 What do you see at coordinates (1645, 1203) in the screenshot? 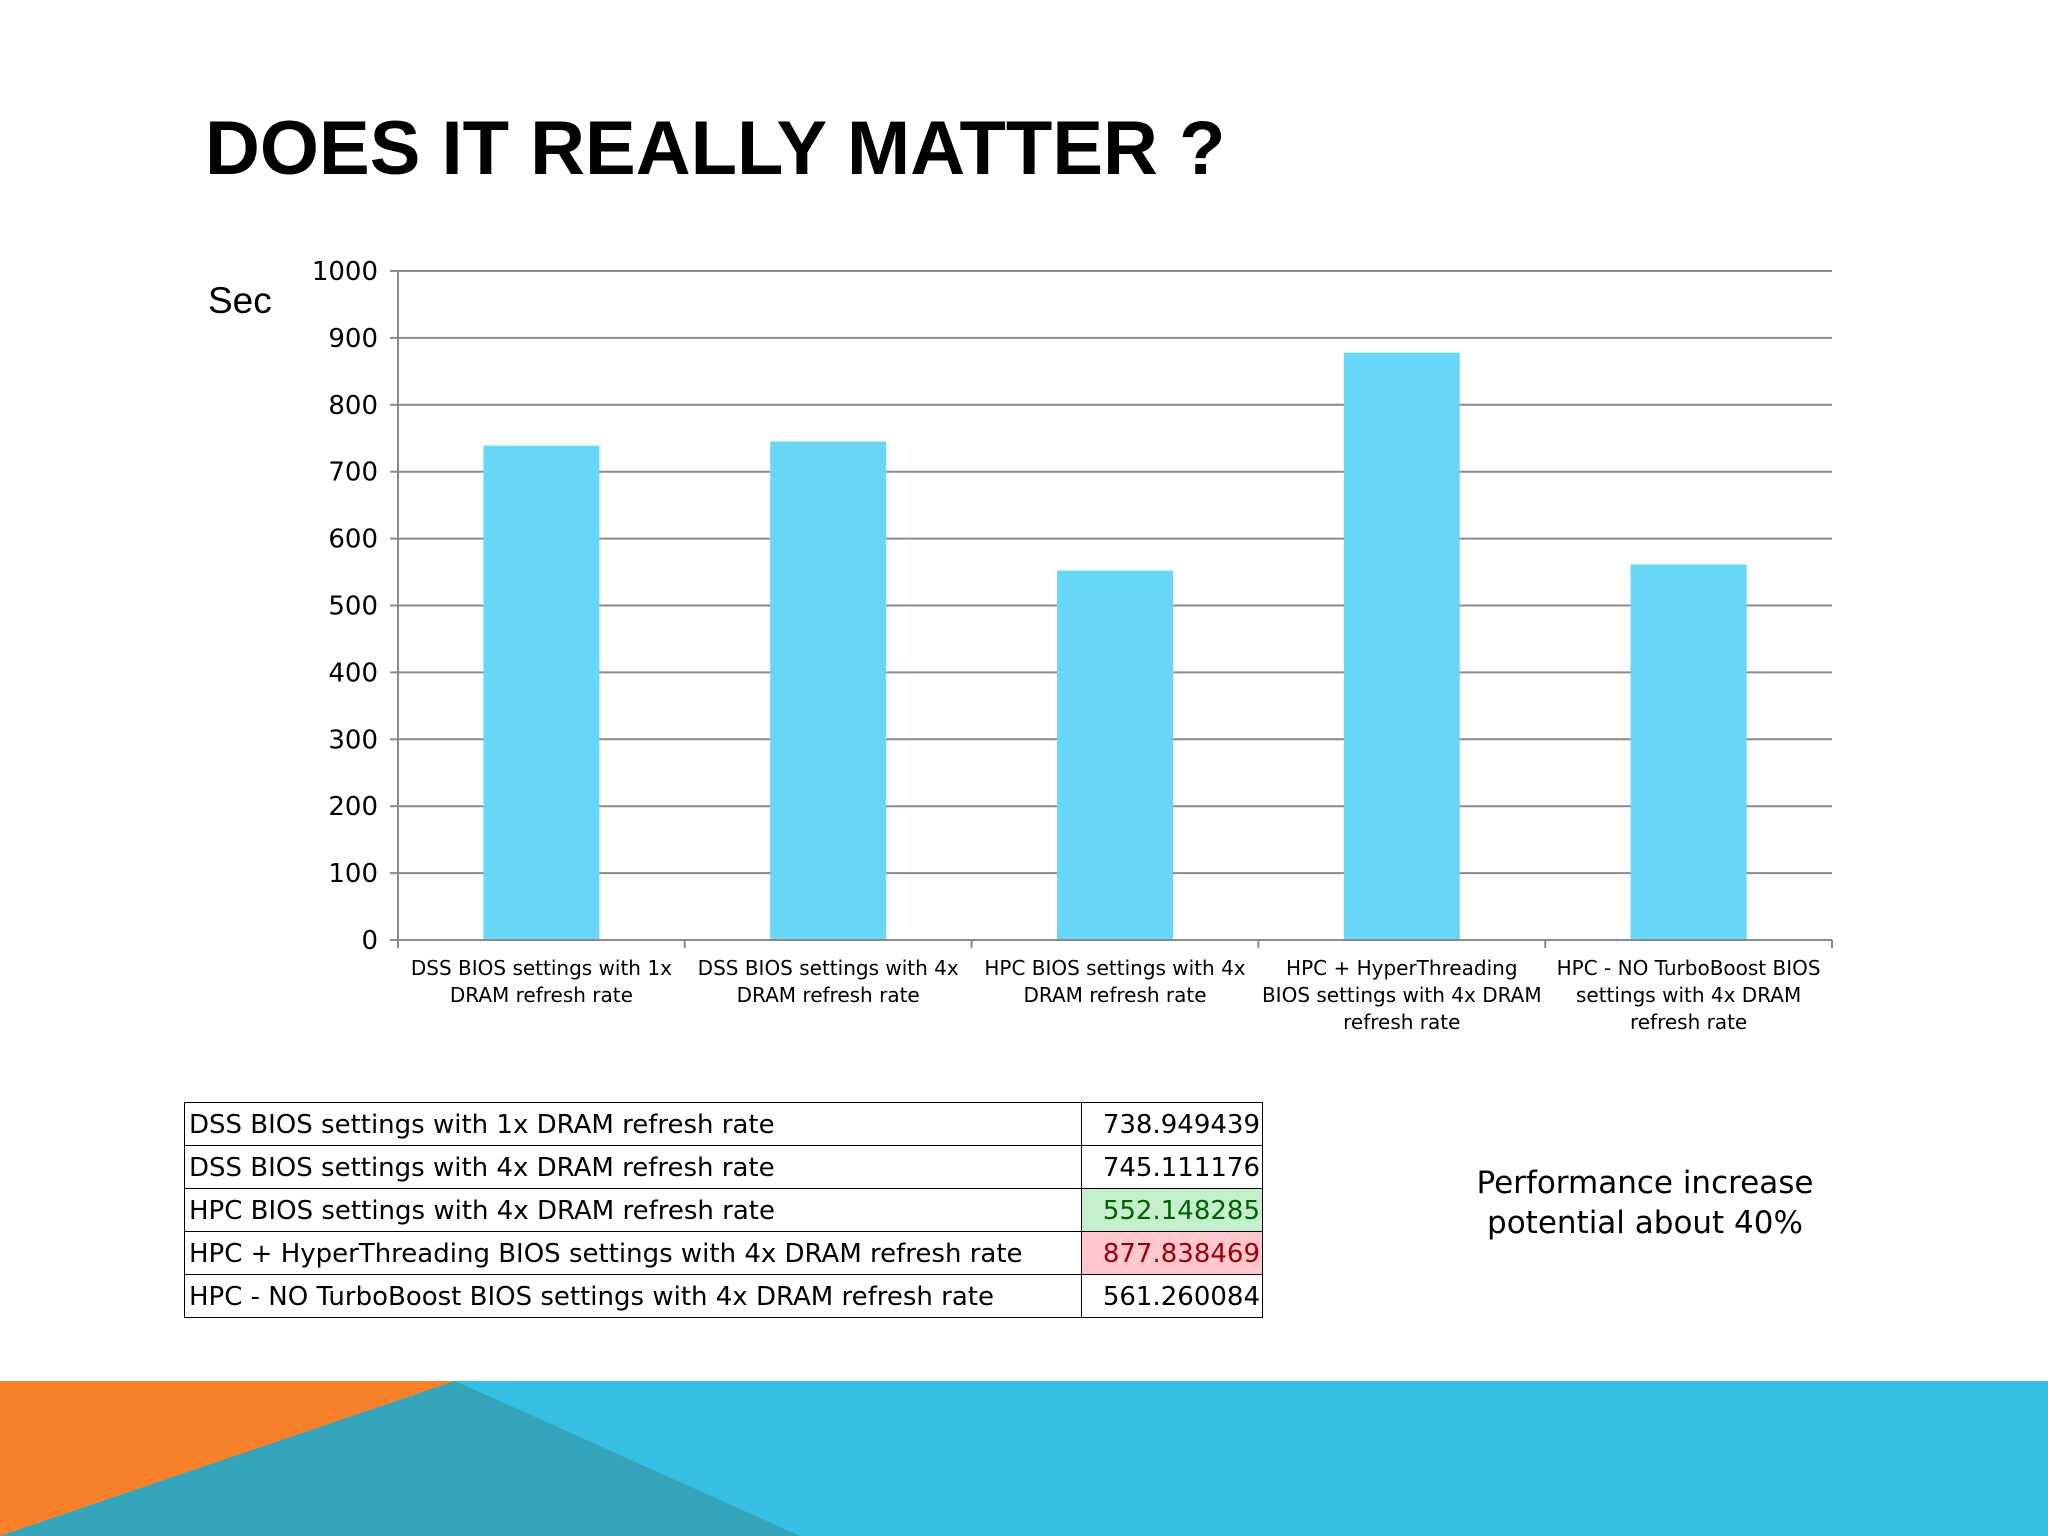
I see `performance-note: Performance increase potential about 40%` at bounding box center [1645, 1203].